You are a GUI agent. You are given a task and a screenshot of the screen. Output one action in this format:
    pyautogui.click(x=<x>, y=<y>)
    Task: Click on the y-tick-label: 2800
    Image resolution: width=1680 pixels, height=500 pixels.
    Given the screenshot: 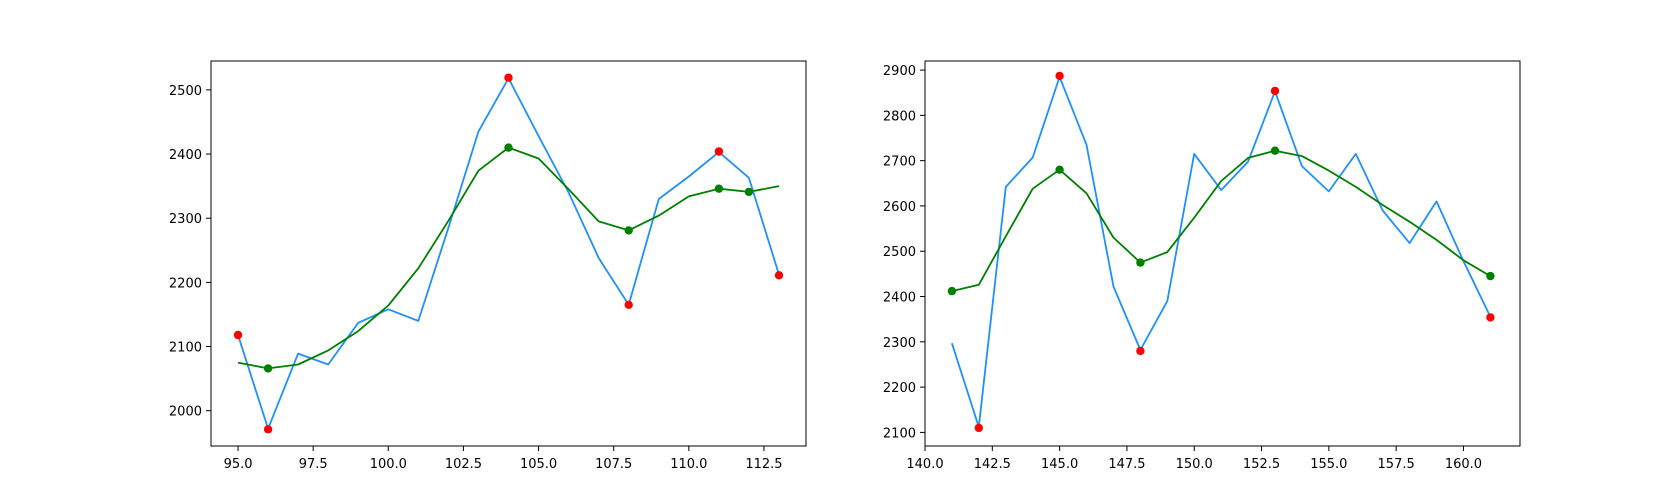 What is the action you would take?
    pyautogui.click(x=899, y=116)
    